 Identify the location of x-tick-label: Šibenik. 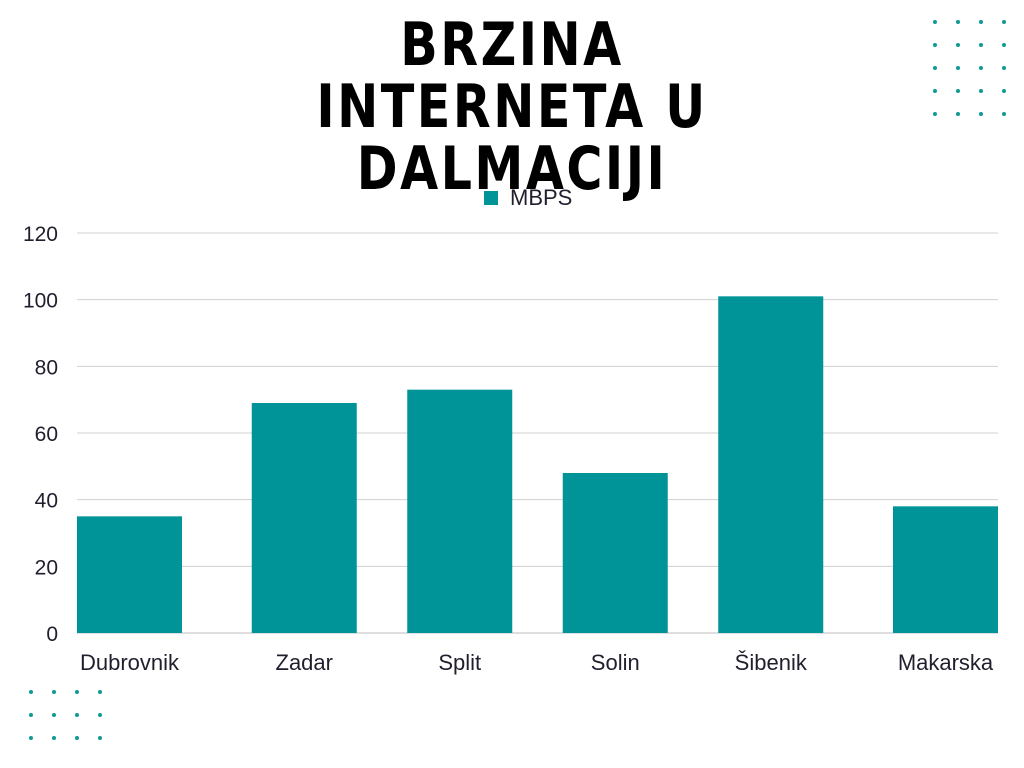
(771, 662).